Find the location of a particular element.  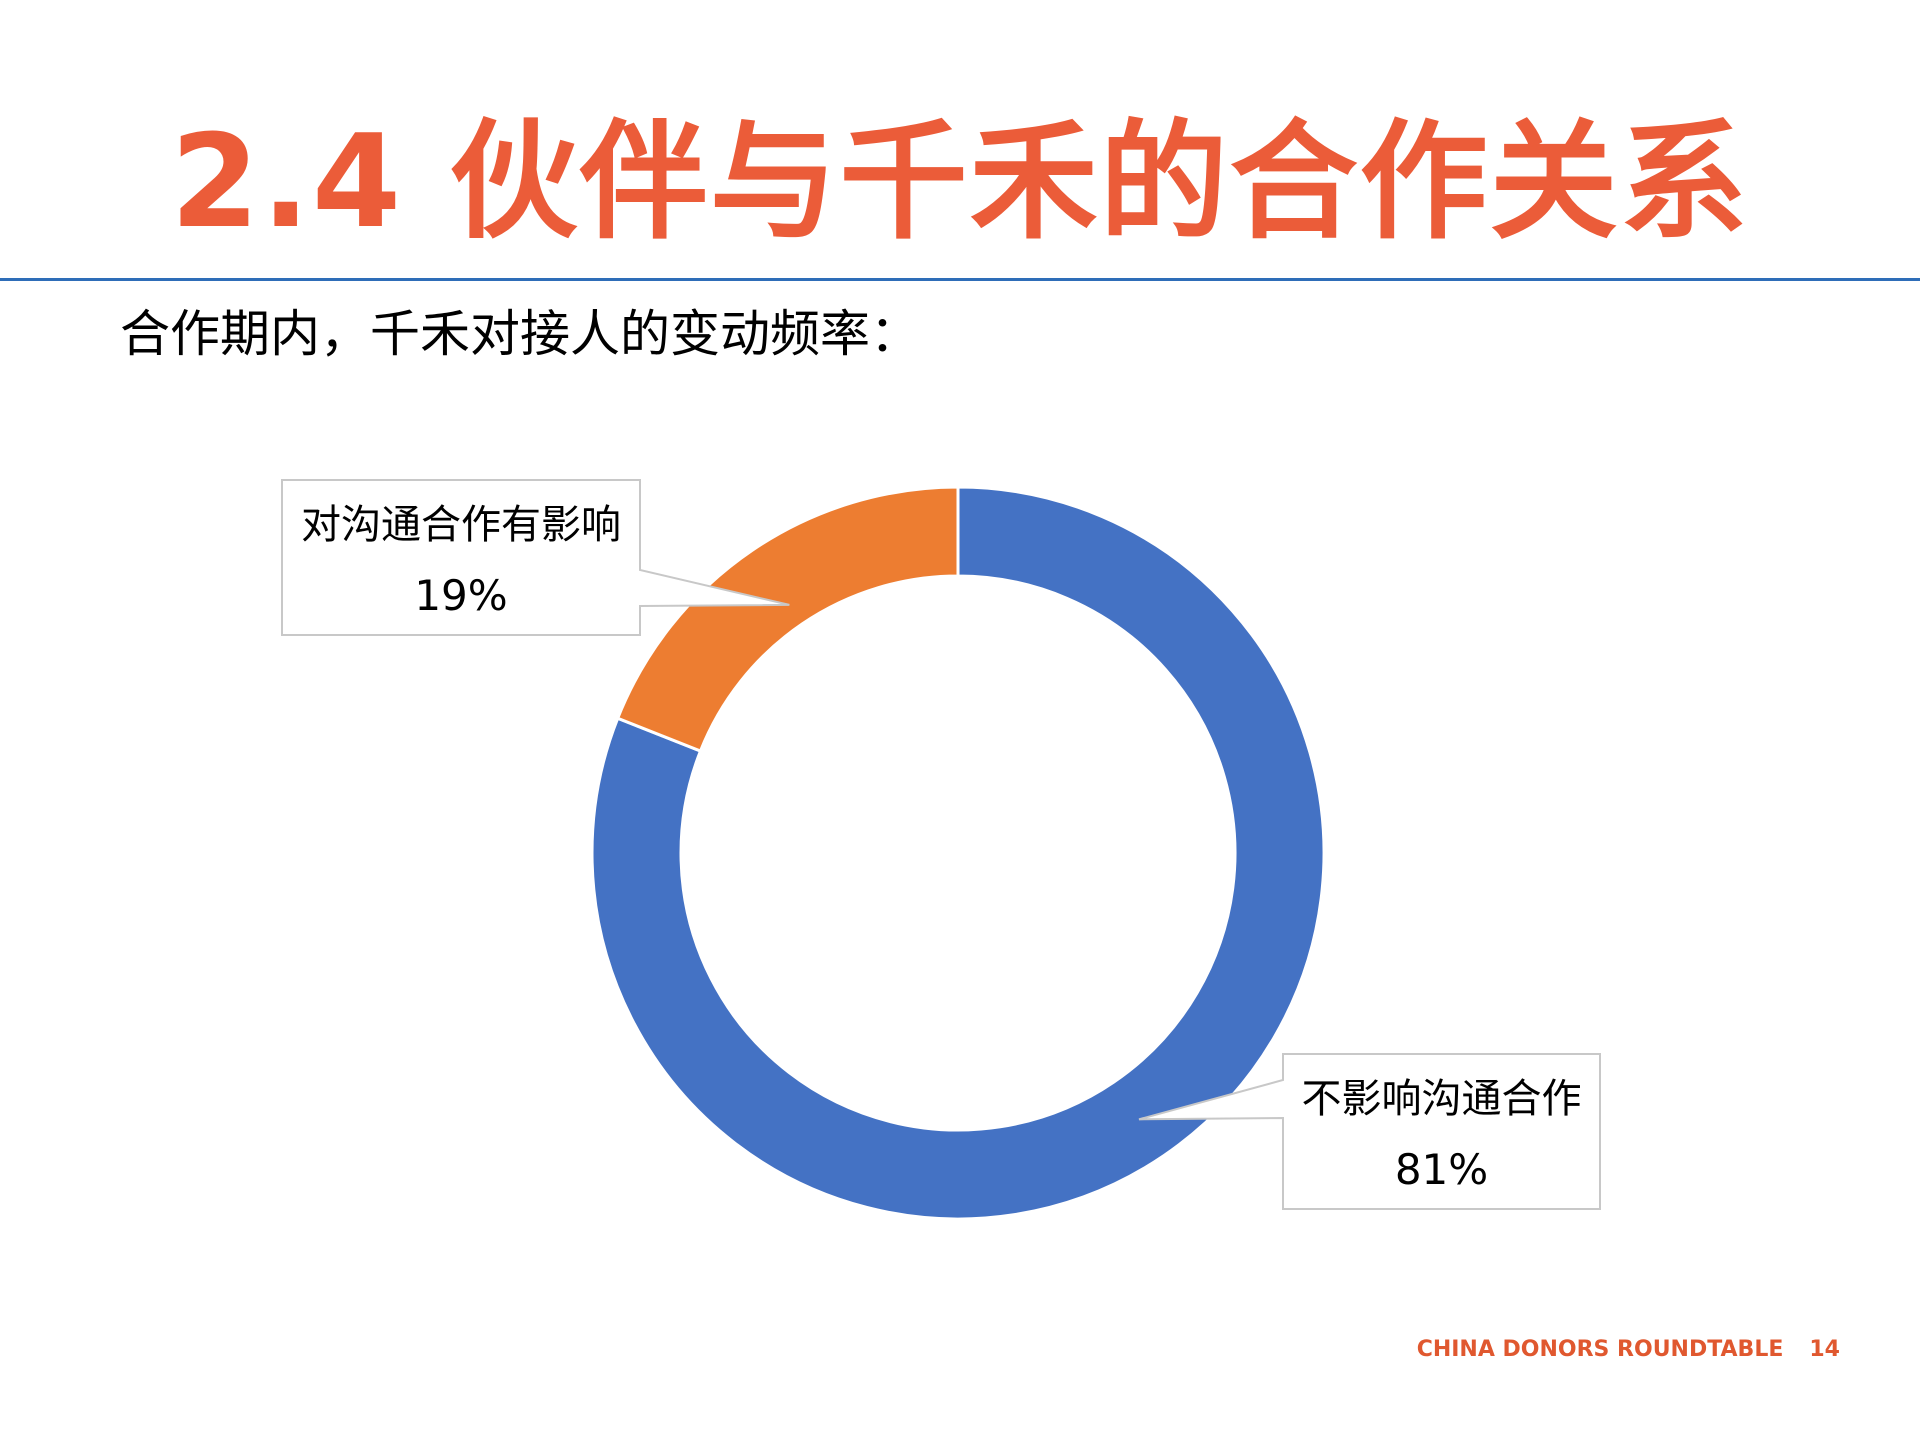

title-divider is located at coordinates (960, 279).